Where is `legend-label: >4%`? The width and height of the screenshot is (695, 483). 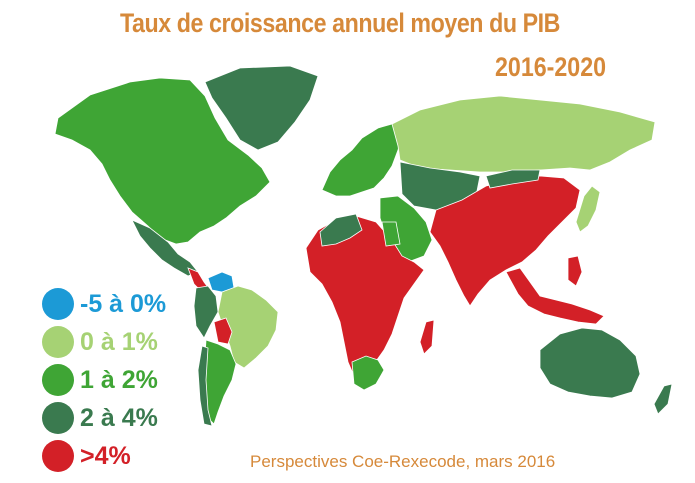 legend-label: >4% is located at coordinates (105, 455).